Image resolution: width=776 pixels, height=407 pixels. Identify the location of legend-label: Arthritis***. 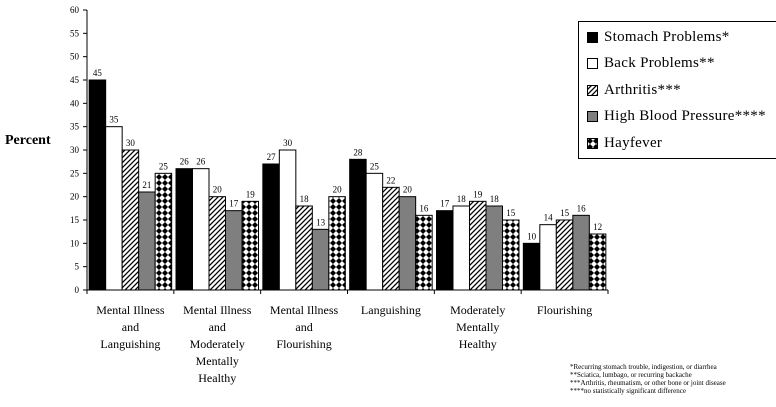
(642, 89).